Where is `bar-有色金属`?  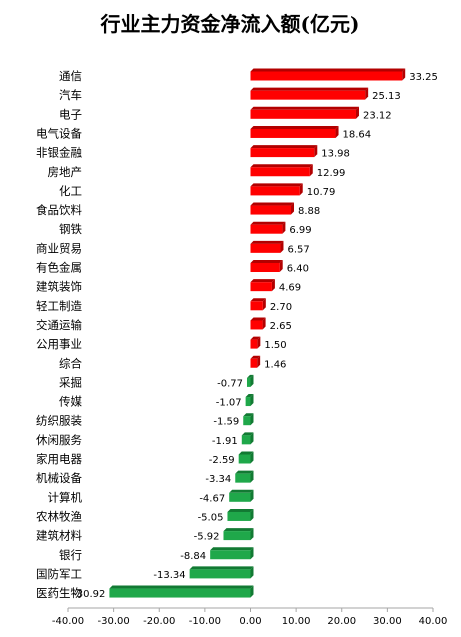
bar-有色金属 is located at coordinates (266, 266).